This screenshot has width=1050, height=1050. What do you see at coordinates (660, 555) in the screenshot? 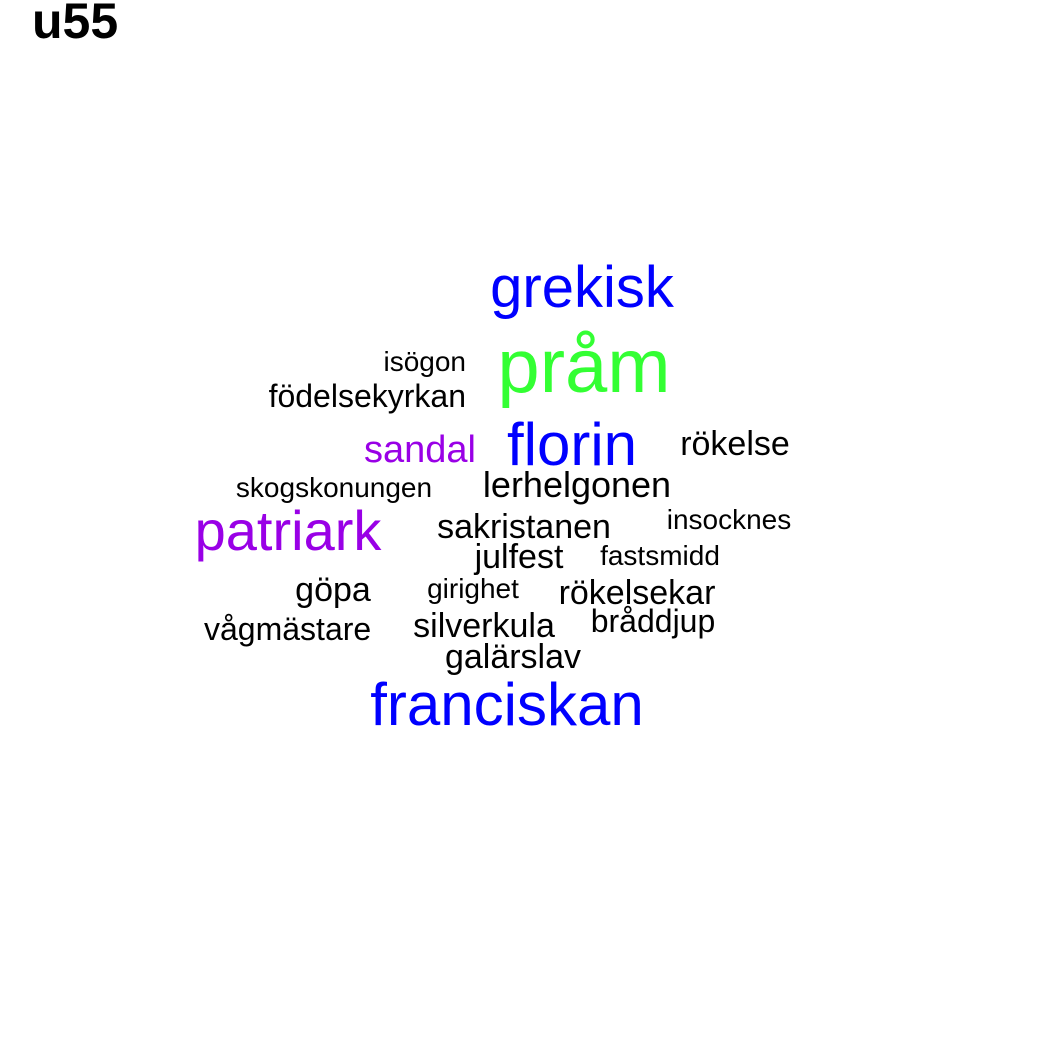
I see `cloud-word: fastsmidd` at bounding box center [660, 555].